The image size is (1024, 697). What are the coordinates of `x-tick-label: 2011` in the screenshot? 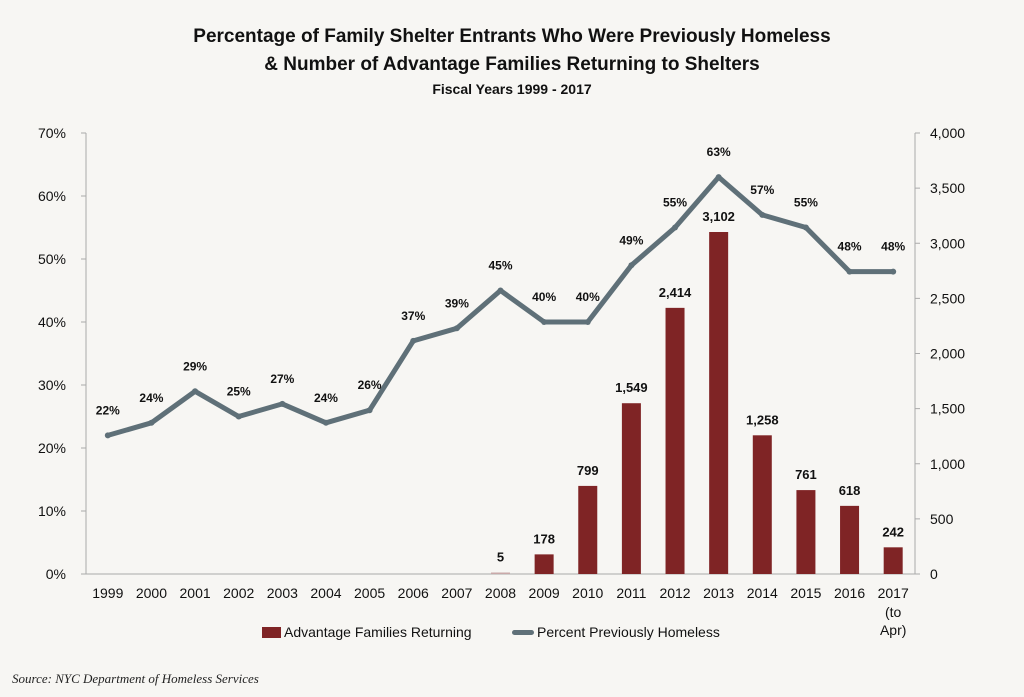 It's located at (631, 593).